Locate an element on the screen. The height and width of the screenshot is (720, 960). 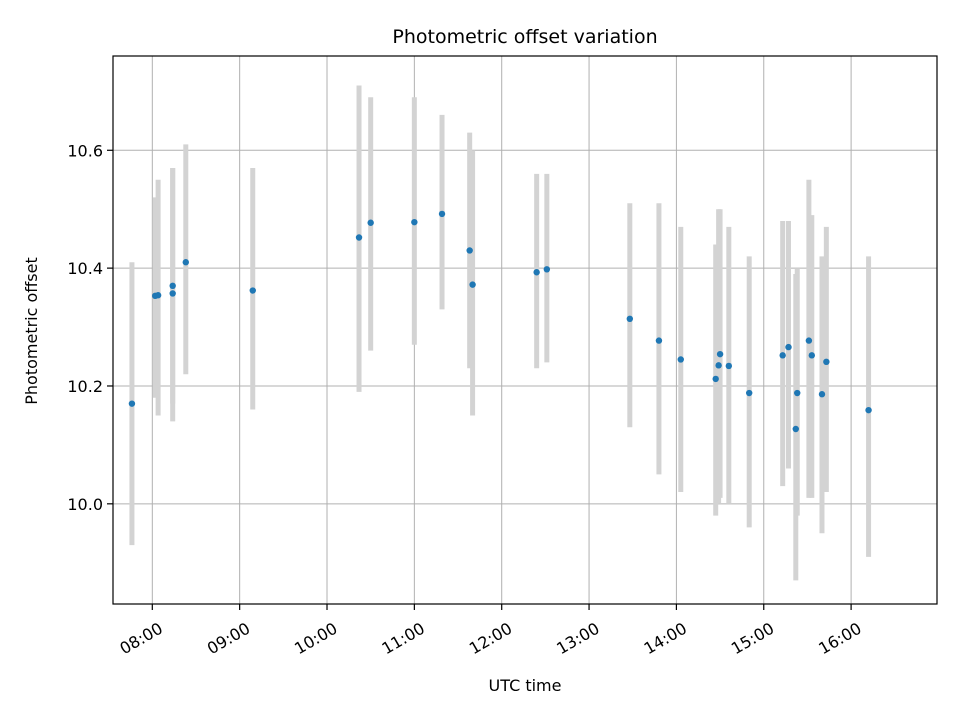
y-tick-label: 10.4 is located at coordinates (85, 268).